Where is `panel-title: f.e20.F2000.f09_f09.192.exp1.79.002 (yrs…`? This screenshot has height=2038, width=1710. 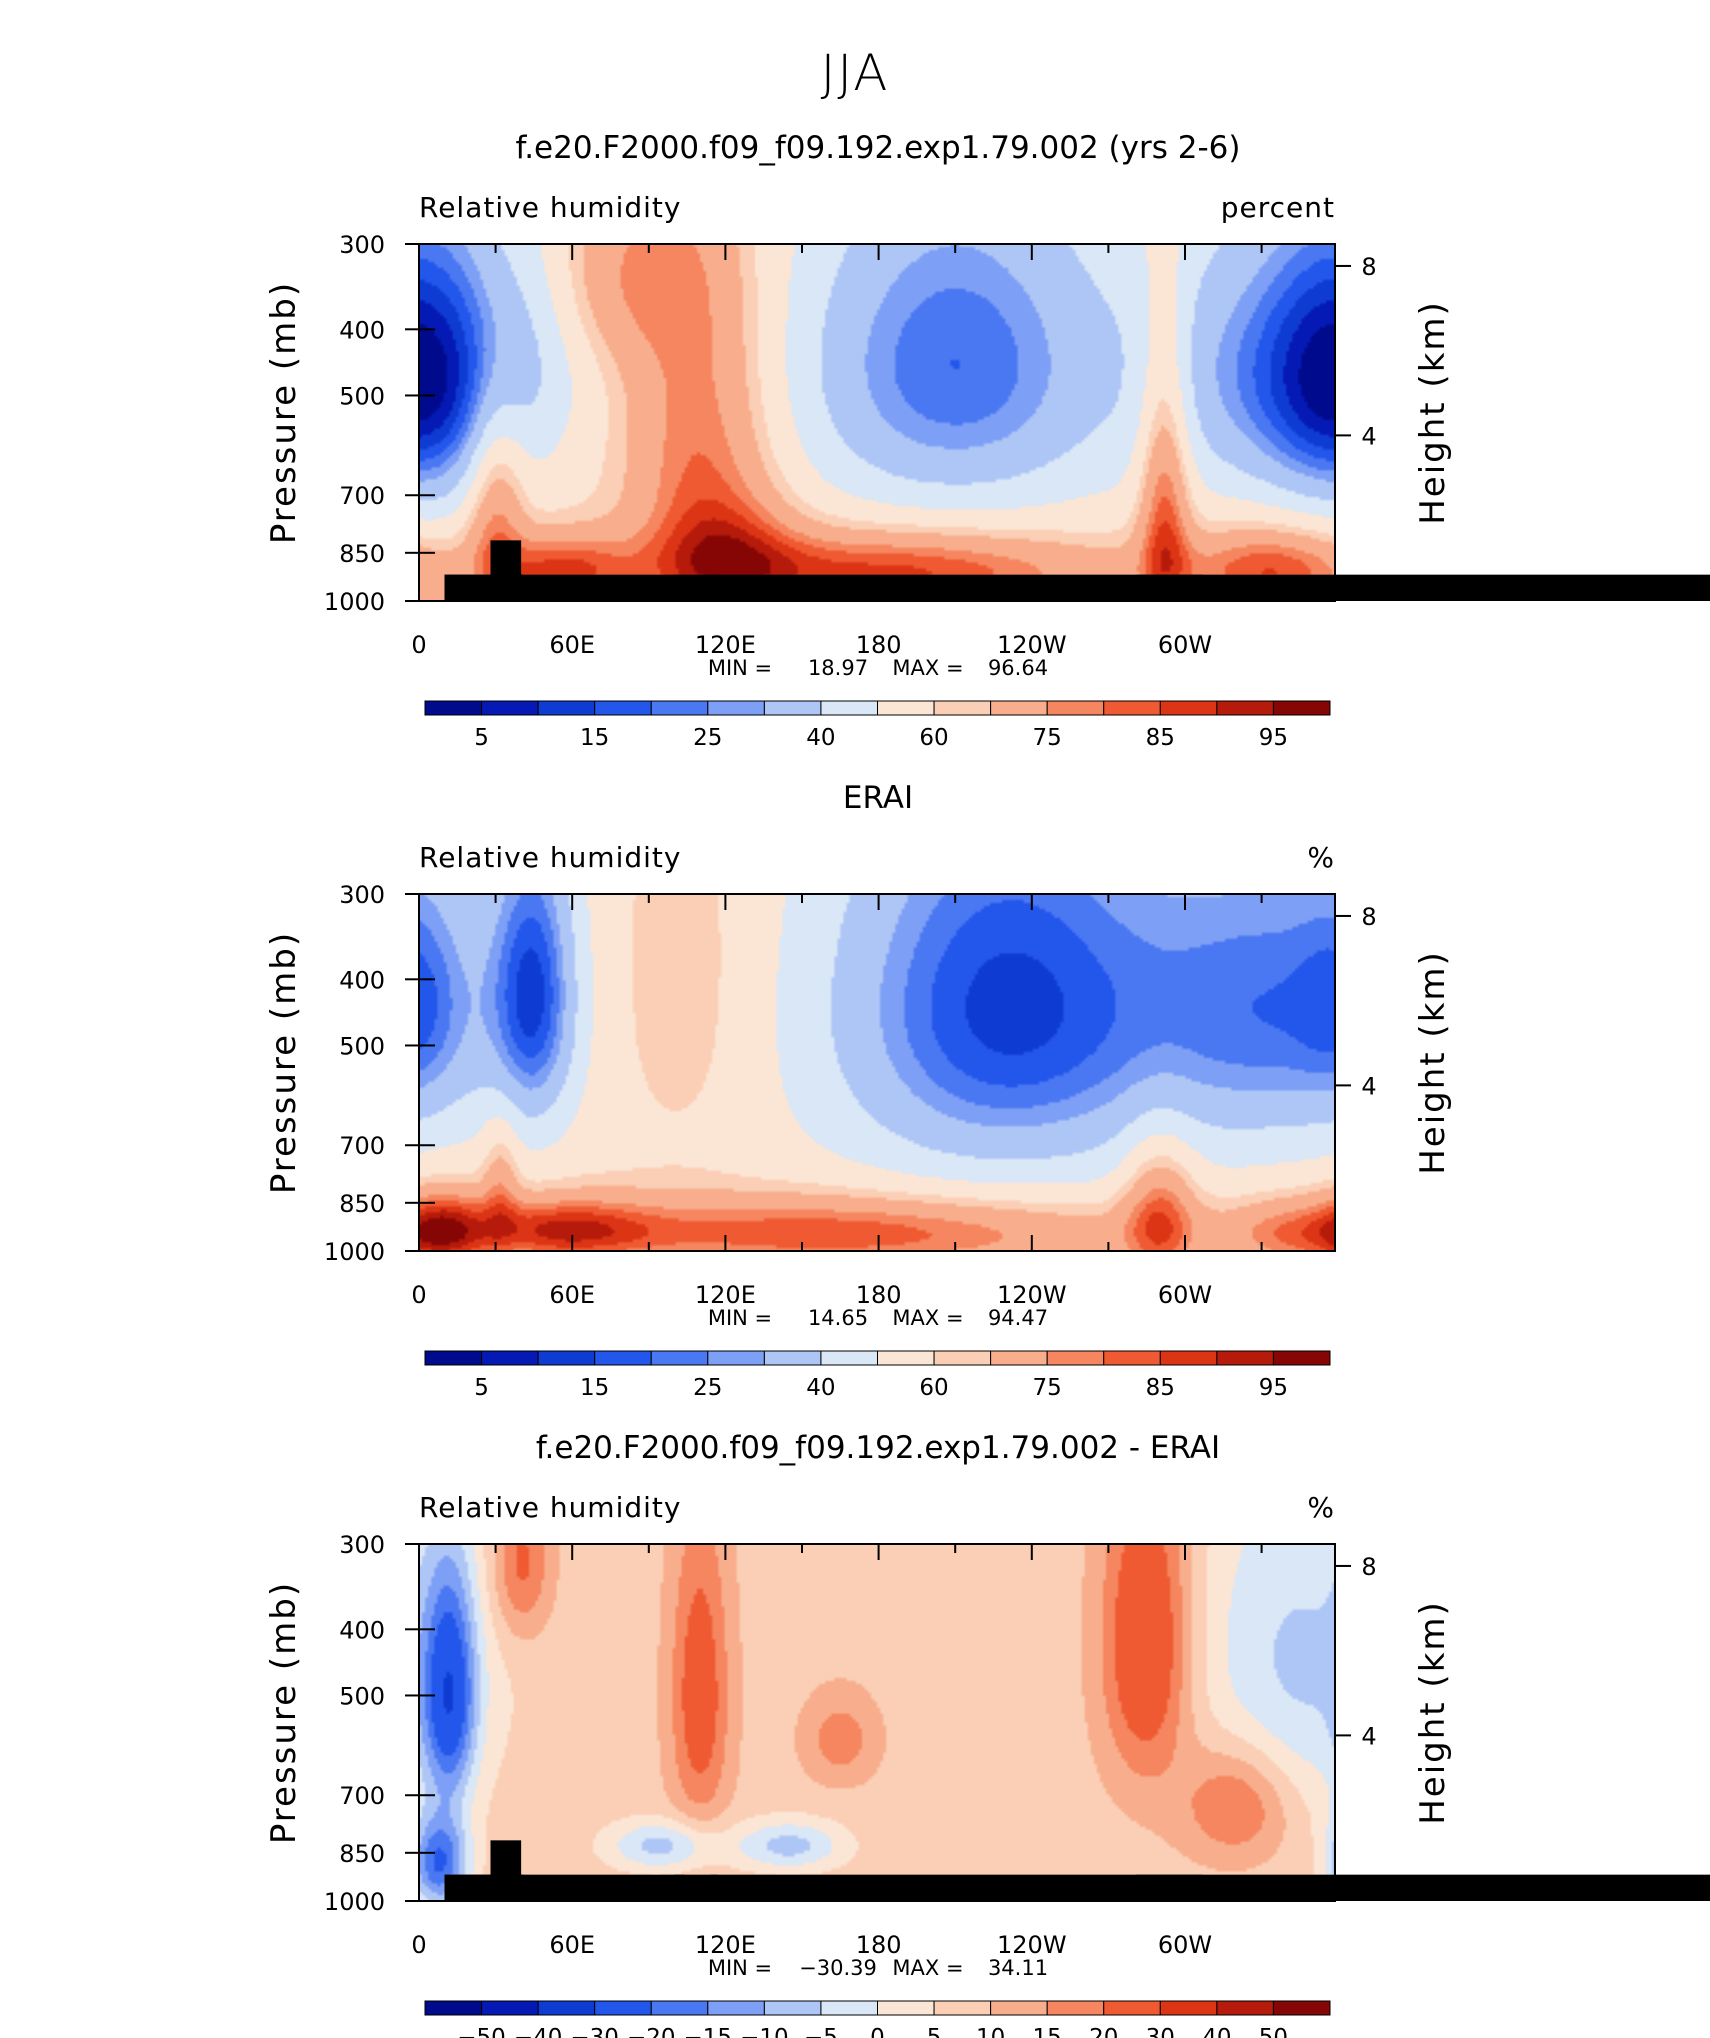 panel-title: f.e20.F2000.f09_f09.192.exp1.79.002 (yrs… is located at coordinates (878, 148).